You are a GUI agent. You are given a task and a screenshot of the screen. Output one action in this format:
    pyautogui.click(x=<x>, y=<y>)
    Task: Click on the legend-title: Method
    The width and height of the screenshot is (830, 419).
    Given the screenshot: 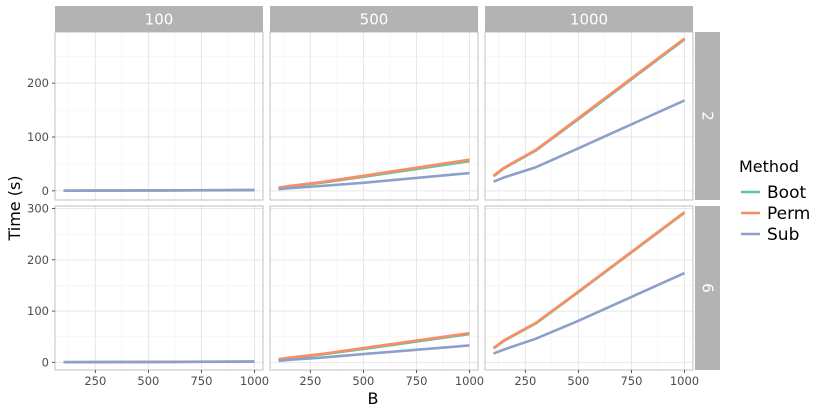 What is the action you would take?
    pyautogui.click(x=769, y=166)
    